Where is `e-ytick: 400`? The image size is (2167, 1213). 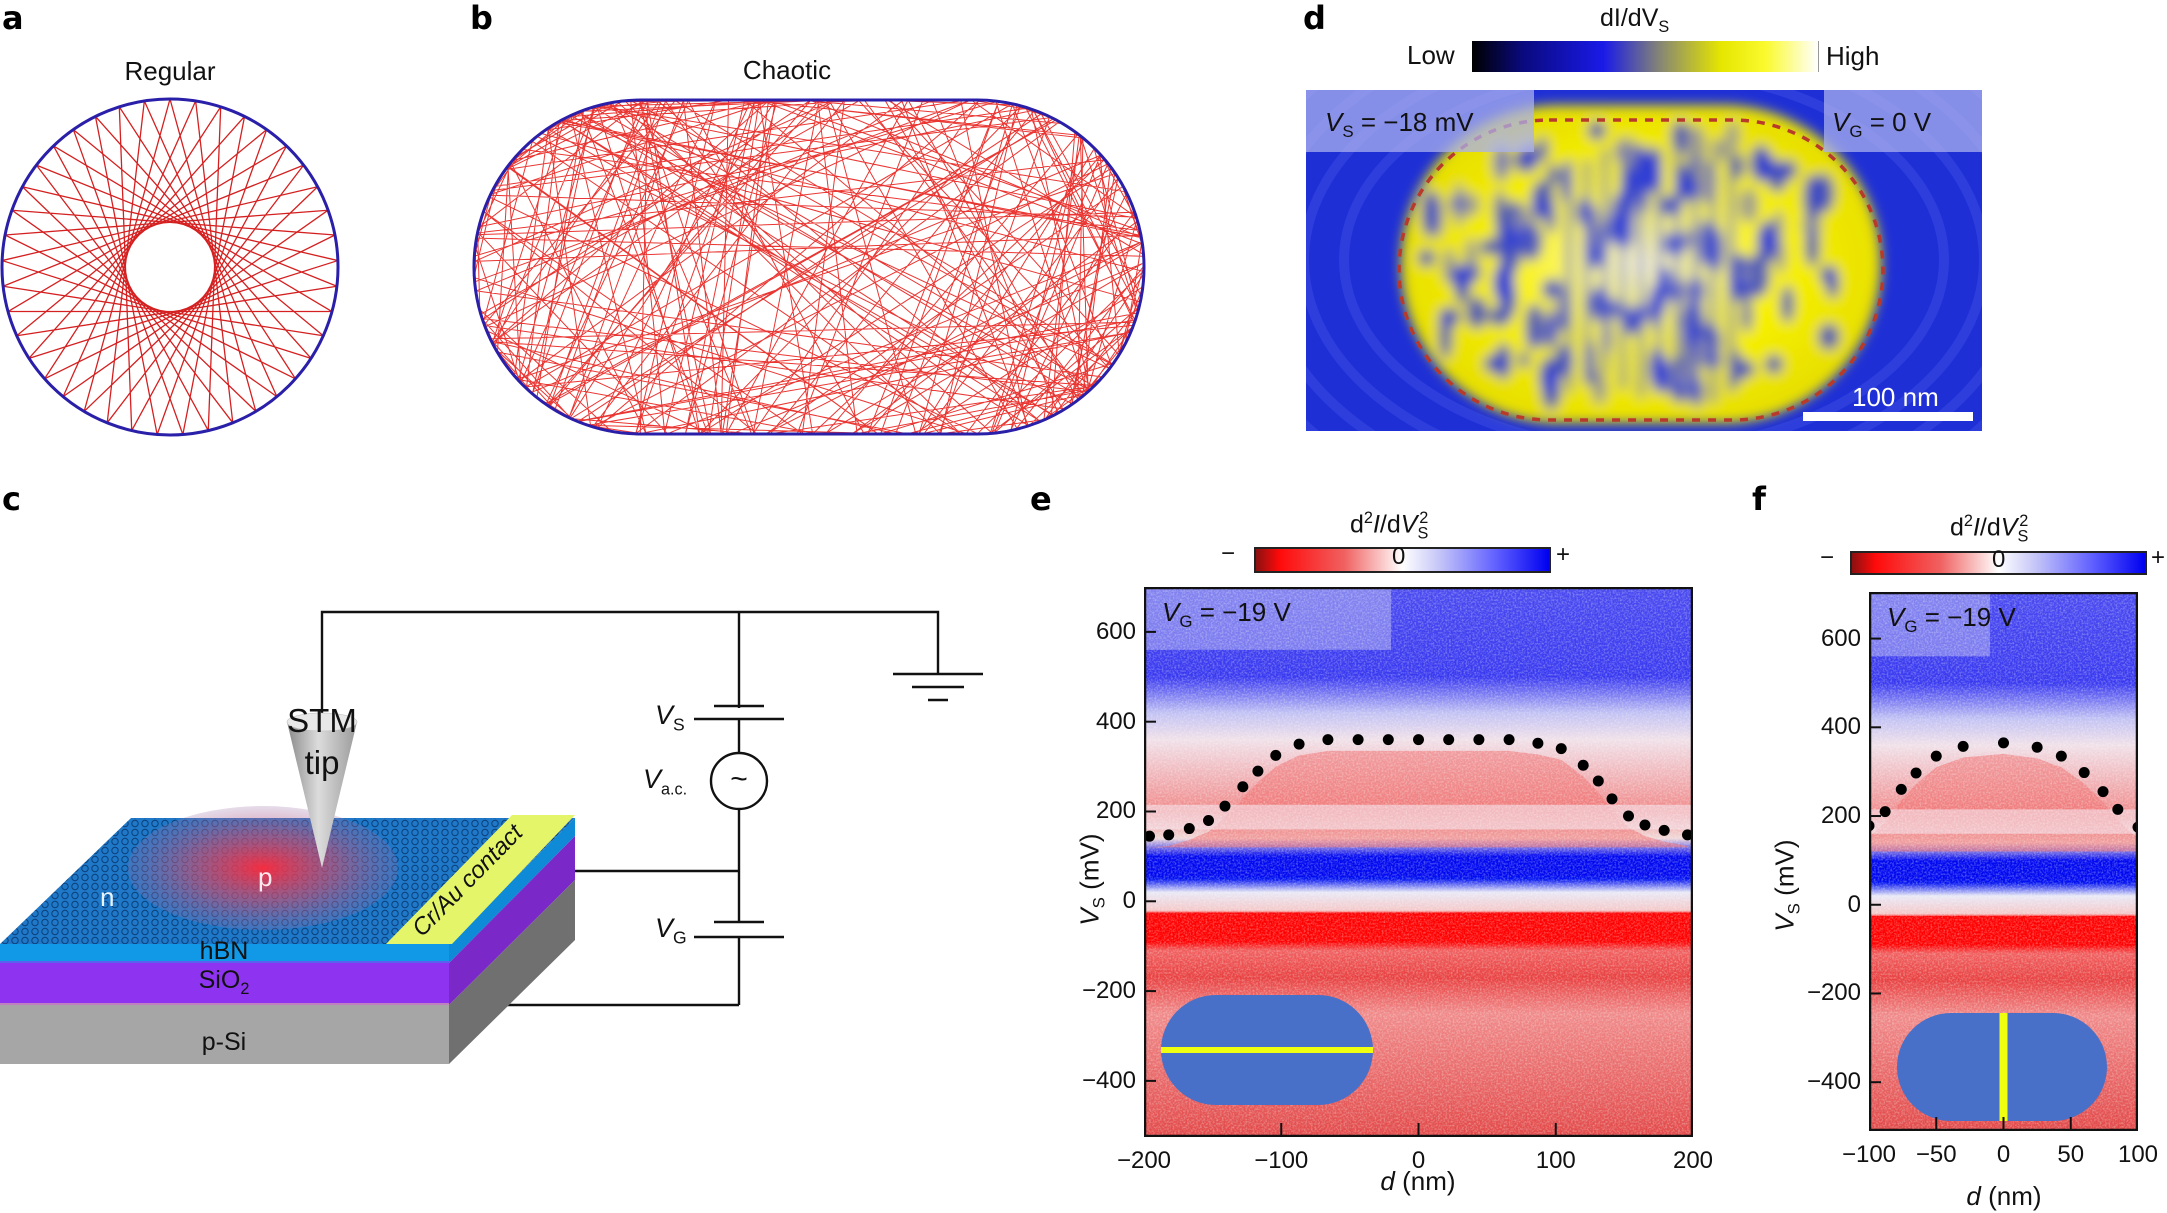
e-ytick: 400 is located at coordinates (1115, 721).